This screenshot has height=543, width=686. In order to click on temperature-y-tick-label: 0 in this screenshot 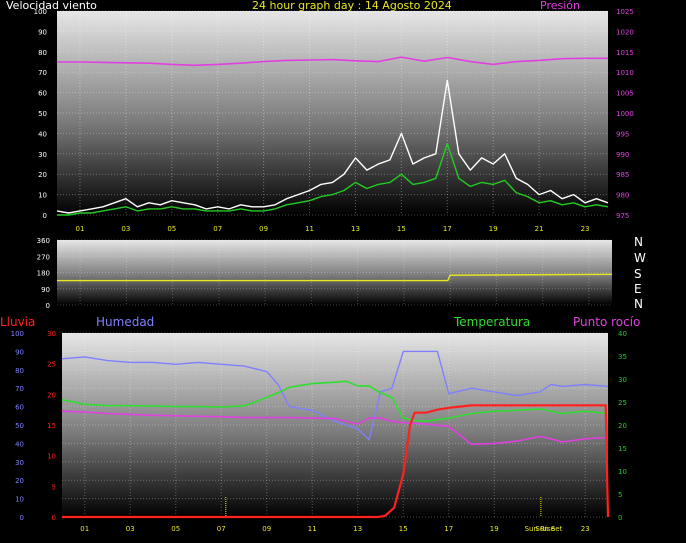, I will do `click(620, 518)`.